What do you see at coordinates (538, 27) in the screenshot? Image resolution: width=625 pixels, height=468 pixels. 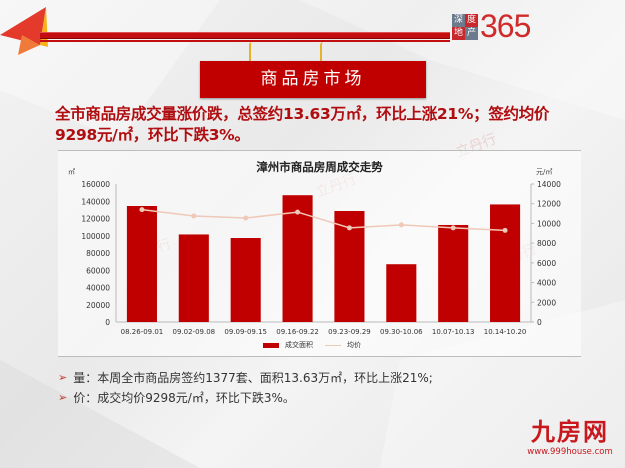 I see `brand-logo: 深 度 地 产 365` at bounding box center [538, 27].